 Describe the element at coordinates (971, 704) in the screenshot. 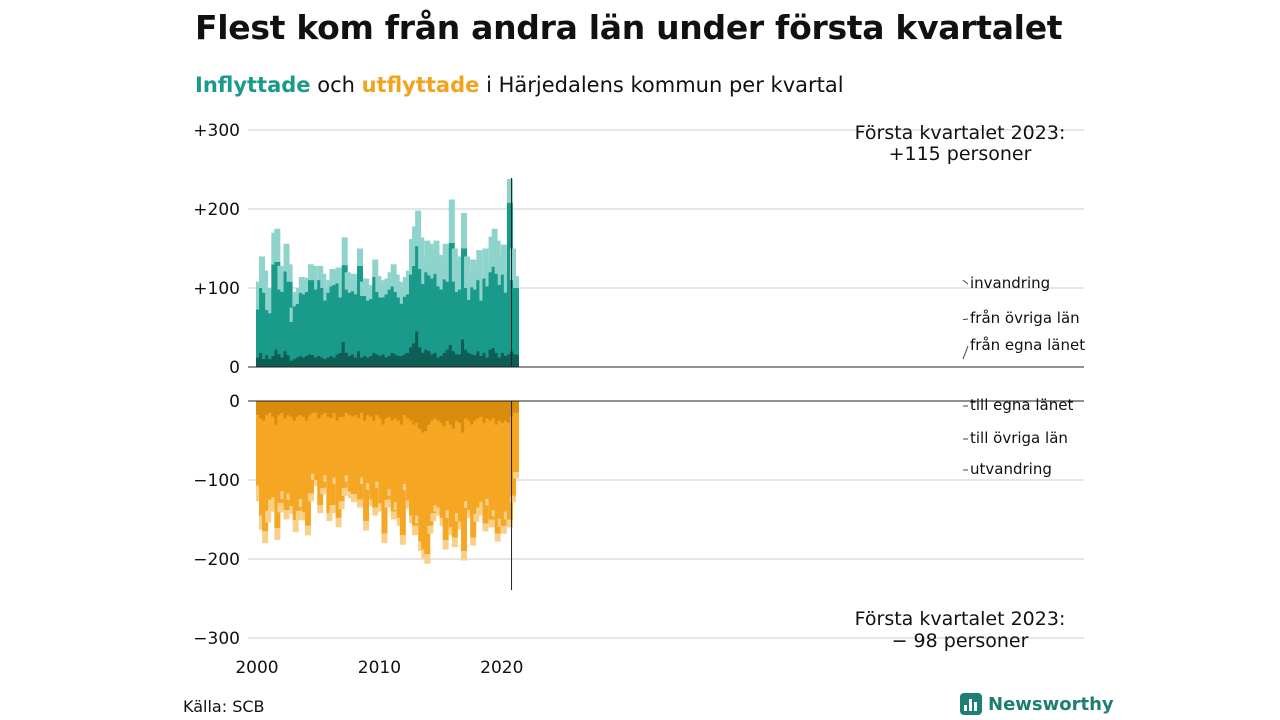

I see `bar-chart-icon` at that location.